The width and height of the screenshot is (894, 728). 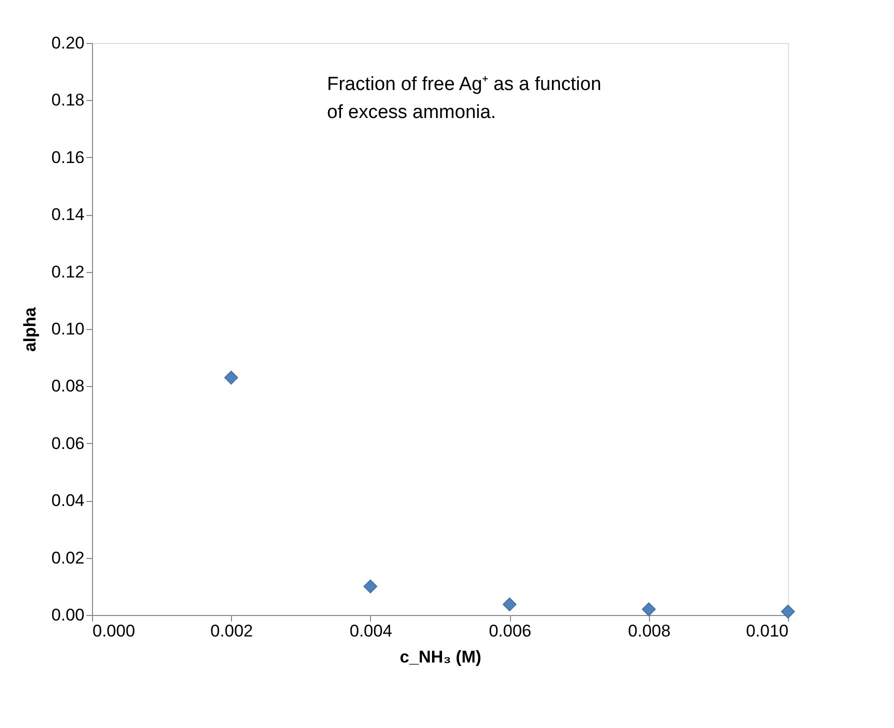 What do you see at coordinates (67, 329) in the screenshot?
I see `y-tick-label: 0.10` at bounding box center [67, 329].